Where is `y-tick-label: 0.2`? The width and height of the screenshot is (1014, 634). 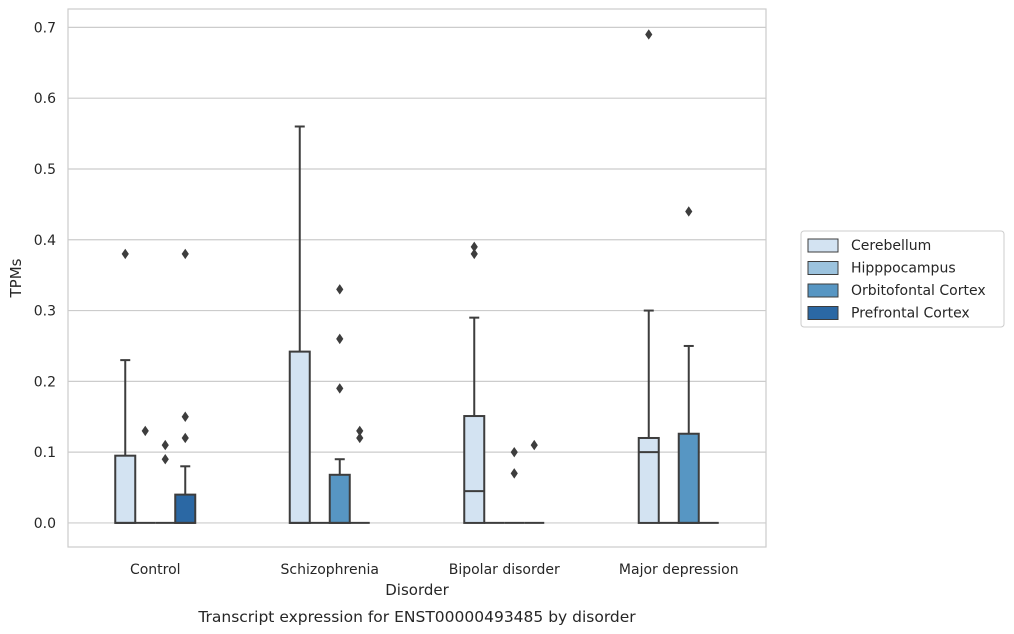
y-tick-label: 0.2 is located at coordinates (45, 382).